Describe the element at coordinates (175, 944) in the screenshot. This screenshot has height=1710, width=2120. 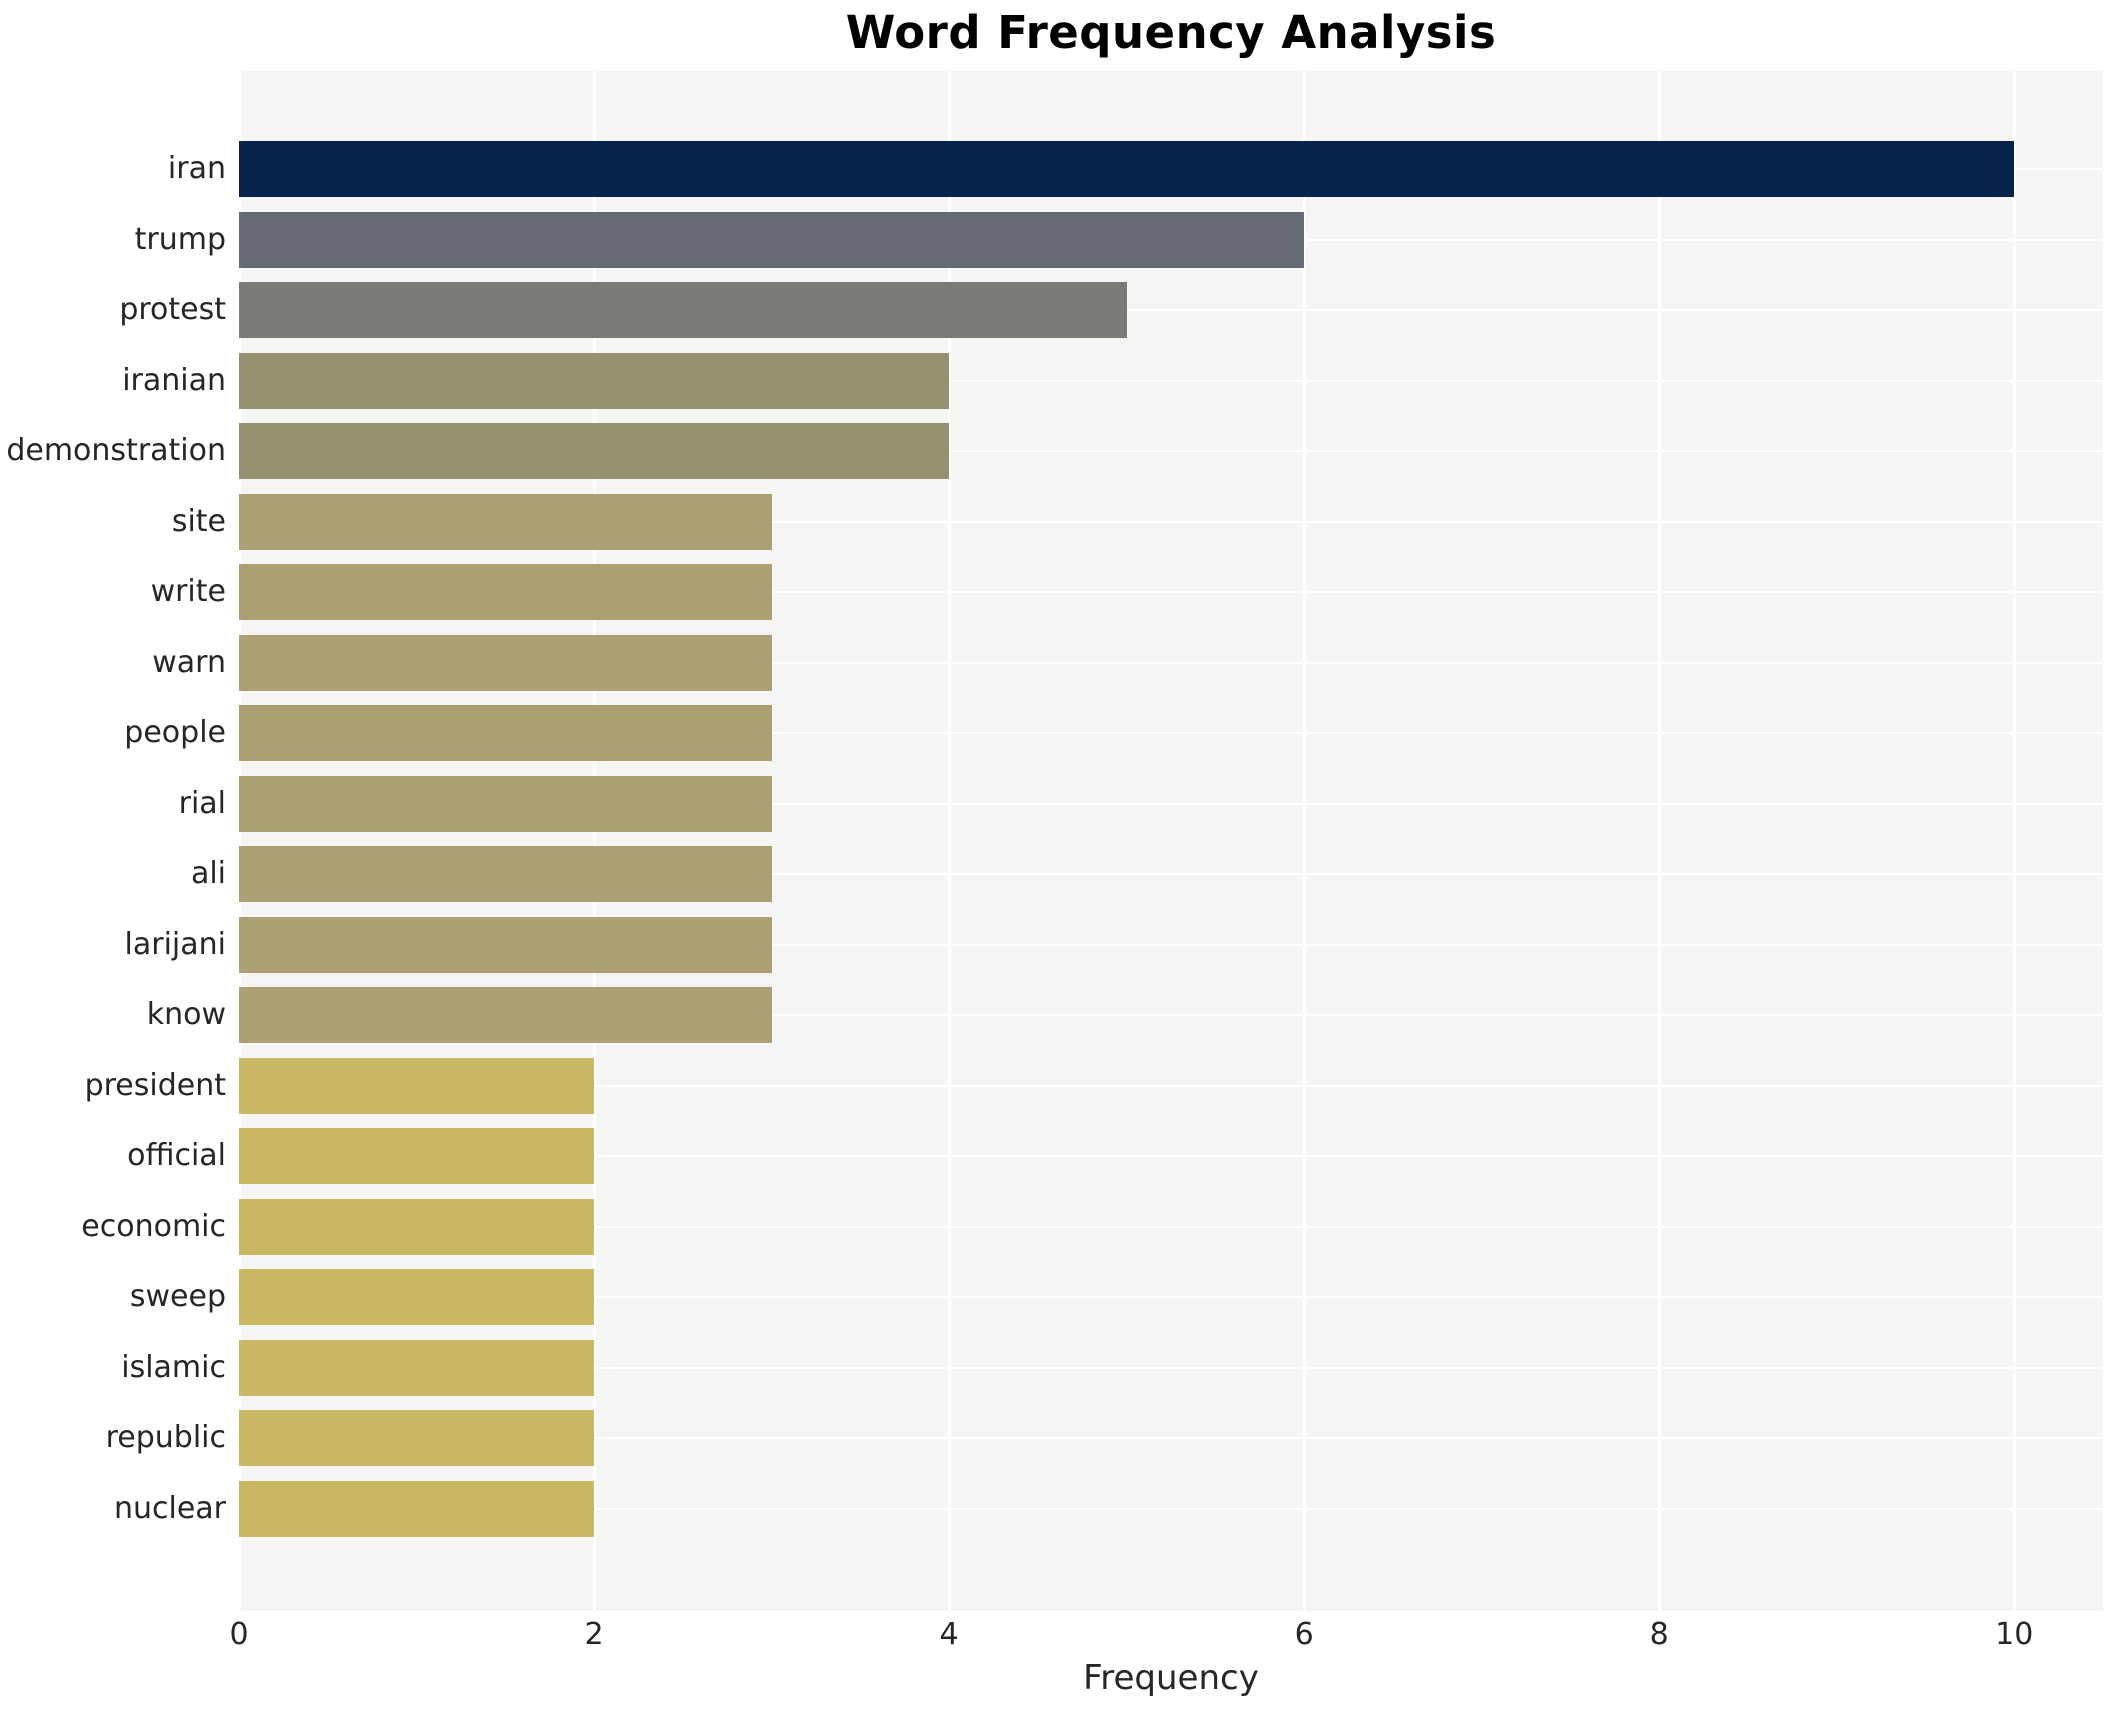
I see `y-label-larijani: larijani` at that location.